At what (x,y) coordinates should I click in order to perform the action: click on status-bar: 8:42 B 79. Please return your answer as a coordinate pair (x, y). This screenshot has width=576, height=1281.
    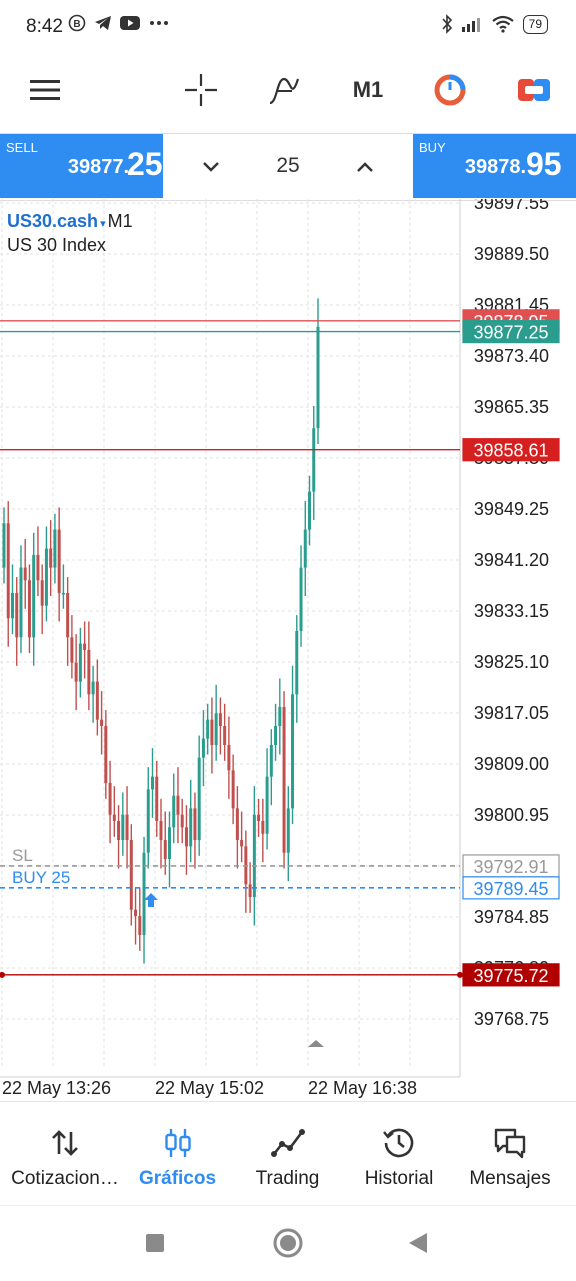
    Looking at the image, I should click on (288, 28).